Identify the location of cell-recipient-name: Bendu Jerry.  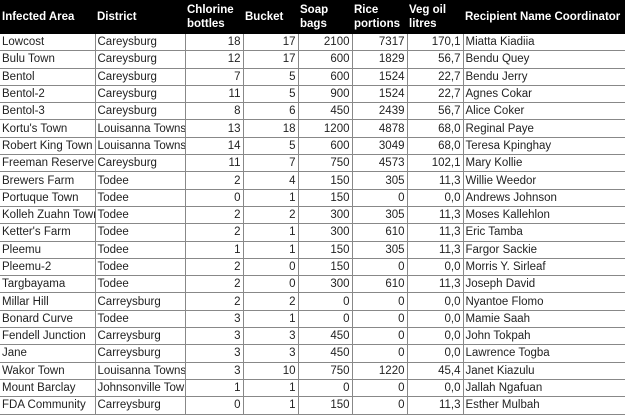
(544, 77).